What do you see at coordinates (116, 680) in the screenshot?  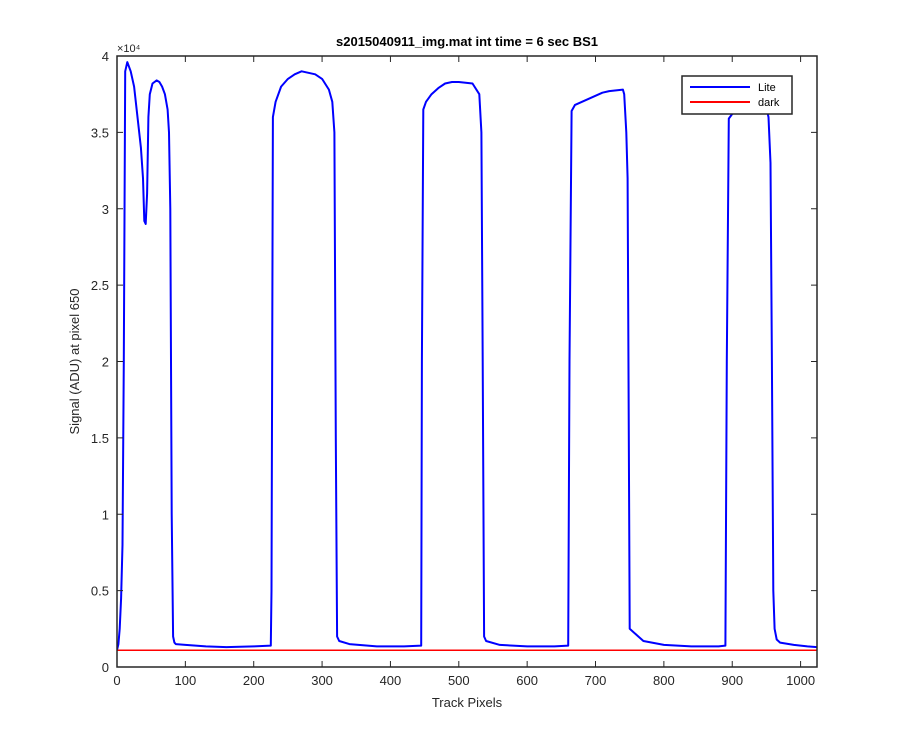 I see `x-tick-label: 0` at bounding box center [116, 680].